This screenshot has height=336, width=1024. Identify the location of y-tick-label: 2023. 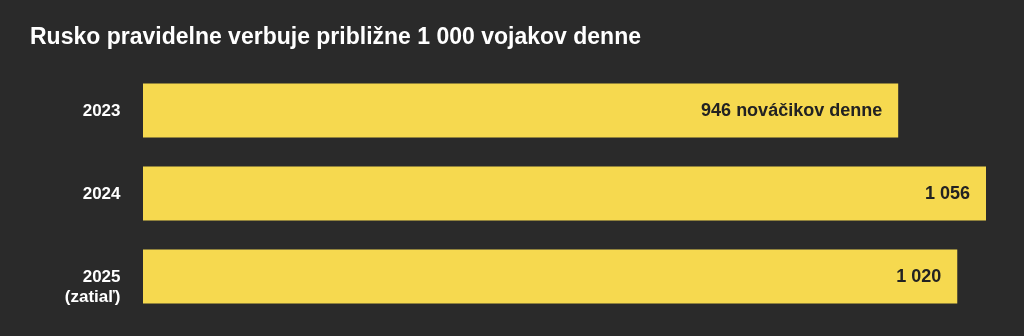
(101, 110).